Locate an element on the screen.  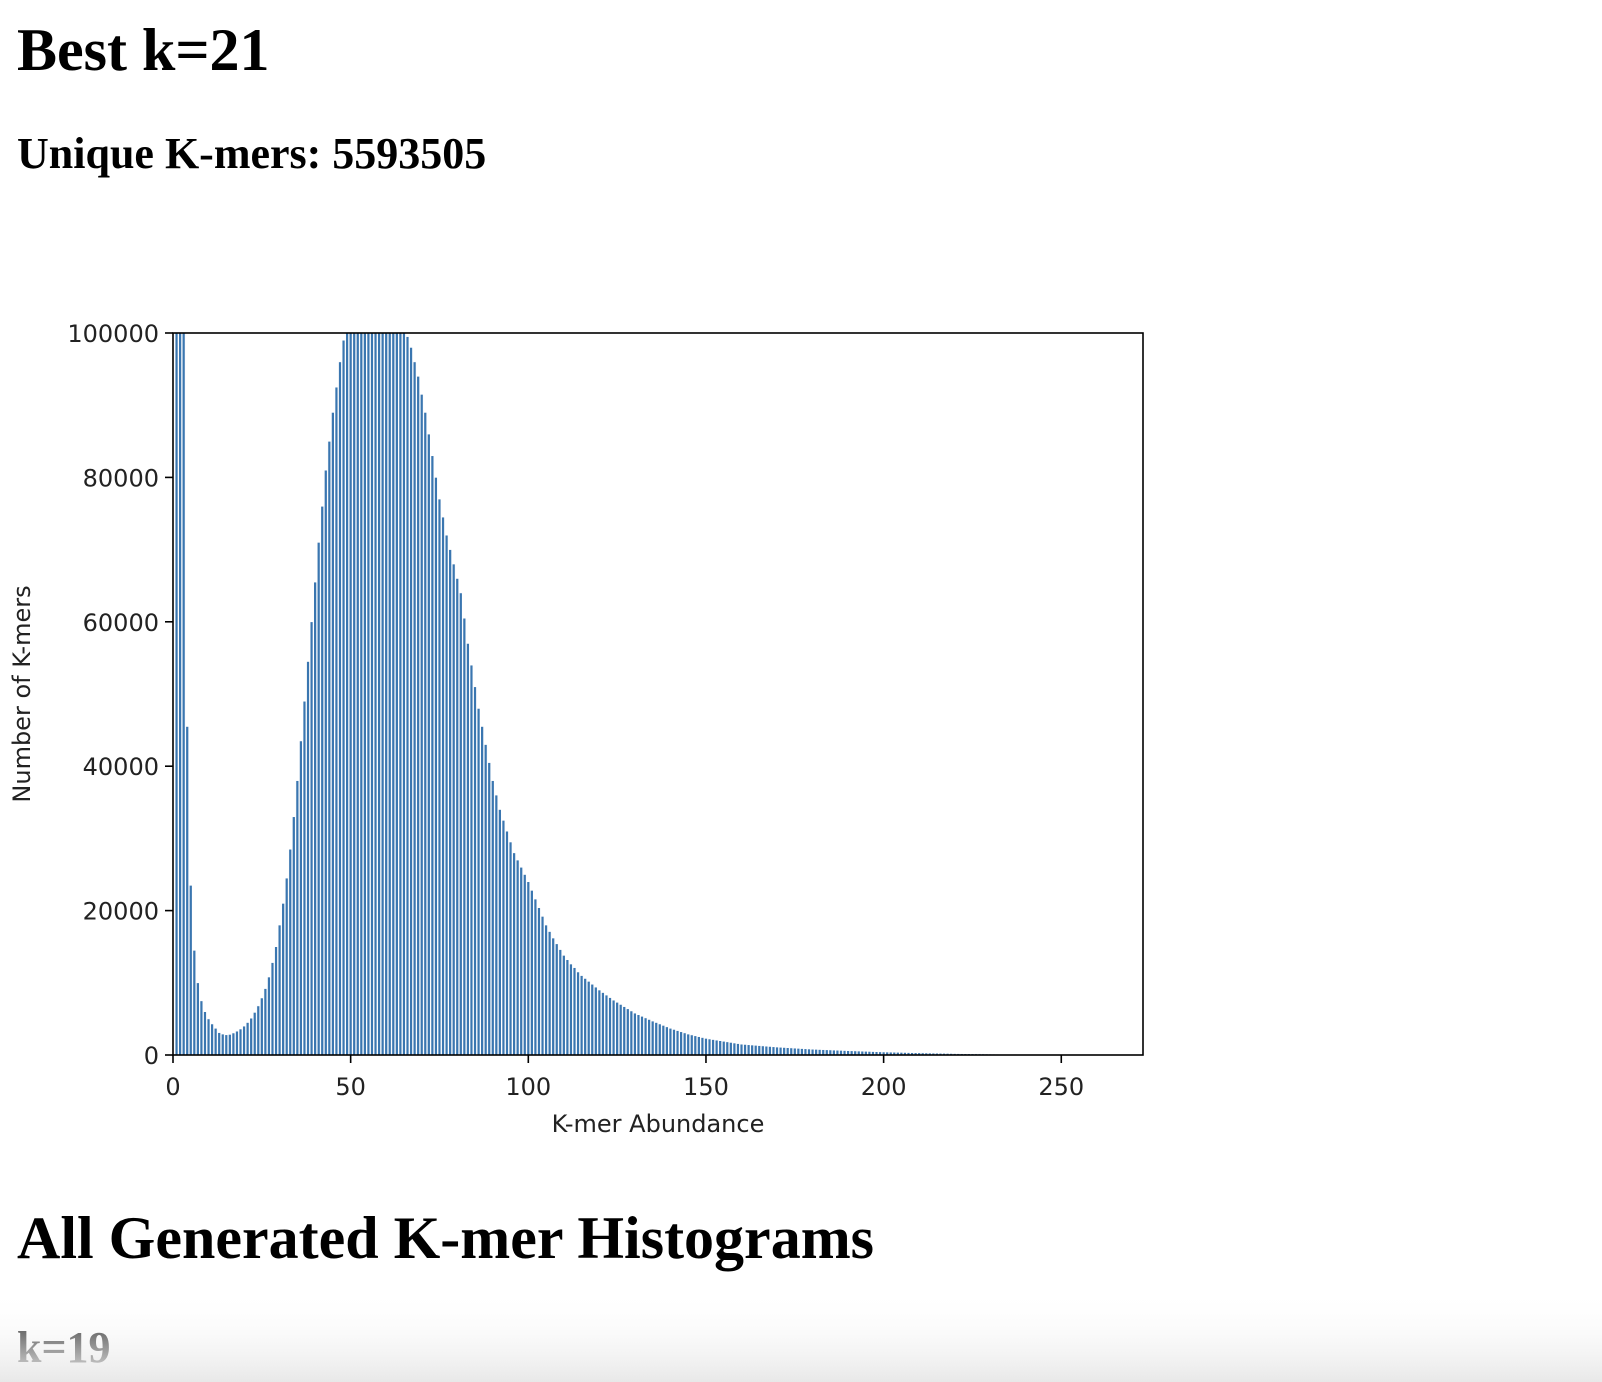
y-tick-label: 20000 is located at coordinates (121, 912).